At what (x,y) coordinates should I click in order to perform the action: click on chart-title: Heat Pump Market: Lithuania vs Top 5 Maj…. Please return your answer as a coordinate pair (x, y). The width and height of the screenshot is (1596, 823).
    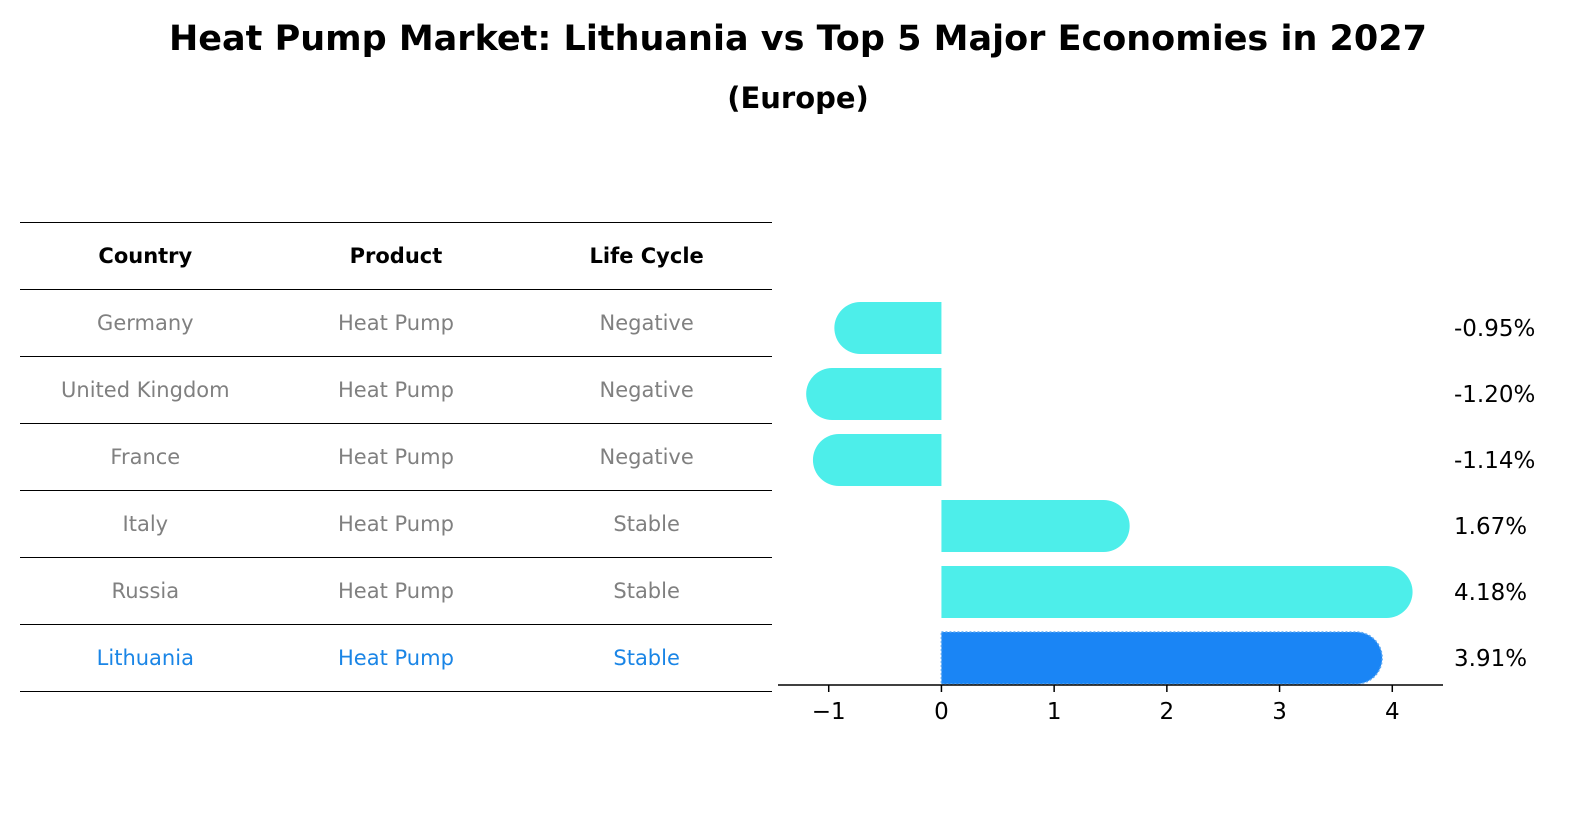
    Looking at the image, I should click on (798, 39).